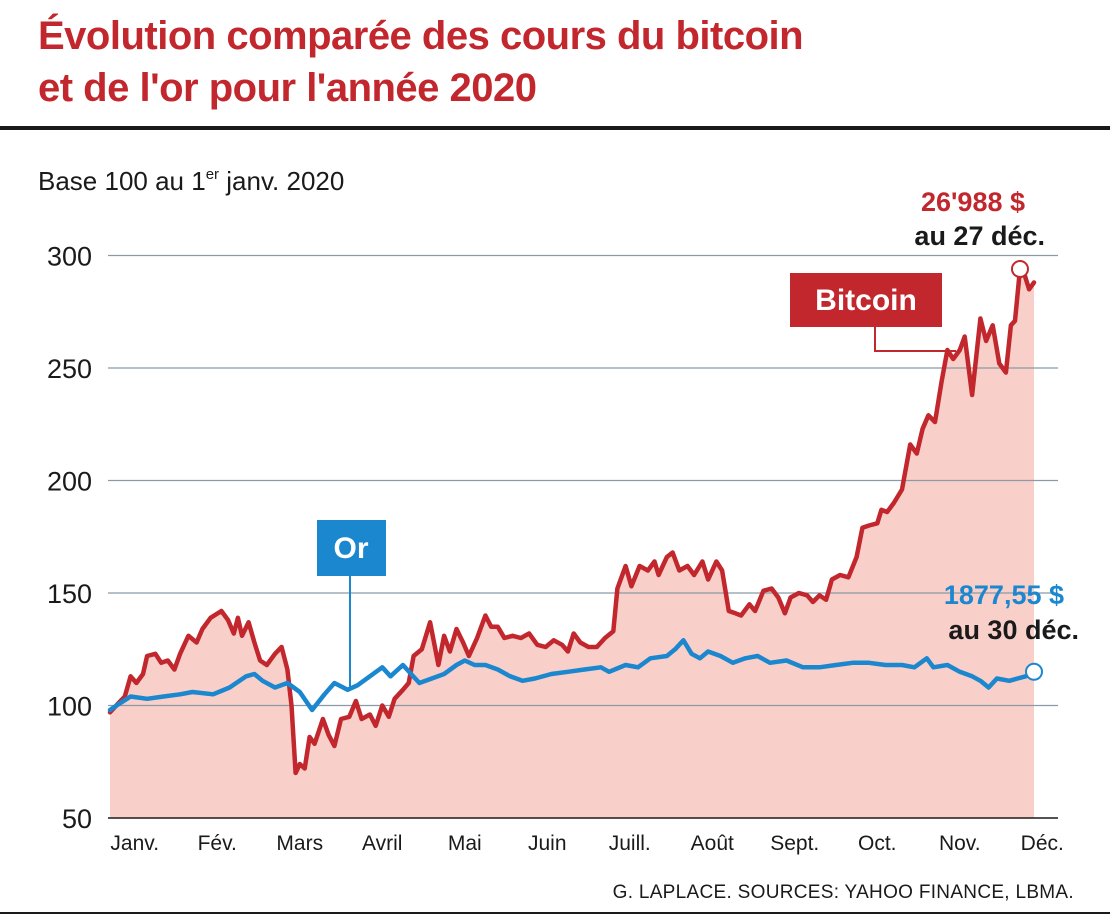 Image resolution: width=1110 pixels, height=916 pixels. Describe the element at coordinates (382, 843) in the screenshot. I see `x-tick-label: Avril` at that location.